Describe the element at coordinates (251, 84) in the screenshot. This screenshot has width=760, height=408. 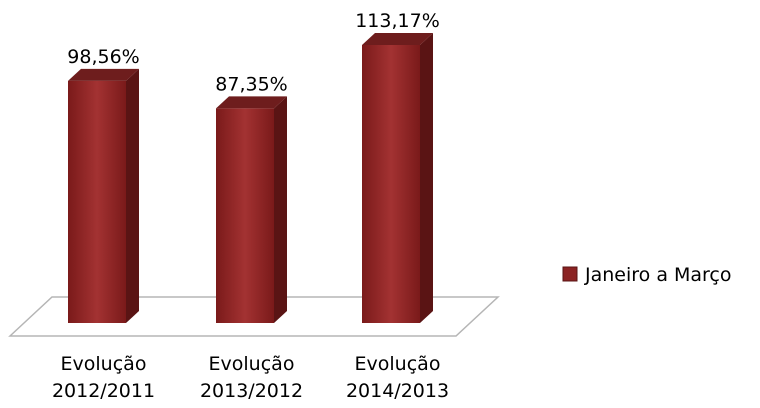
I see `bar-value-label: 87,35%` at that location.